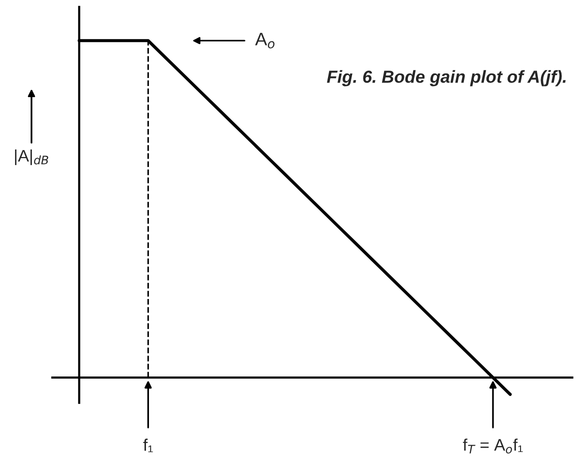 This screenshot has width=581, height=463. Describe the element at coordinates (148, 445) in the screenshot. I see `x-tick-label: f₁` at that location.